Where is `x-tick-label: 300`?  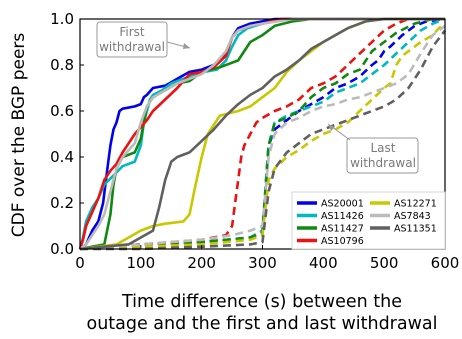
x-tick-label: 300 is located at coordinates (262, 263).